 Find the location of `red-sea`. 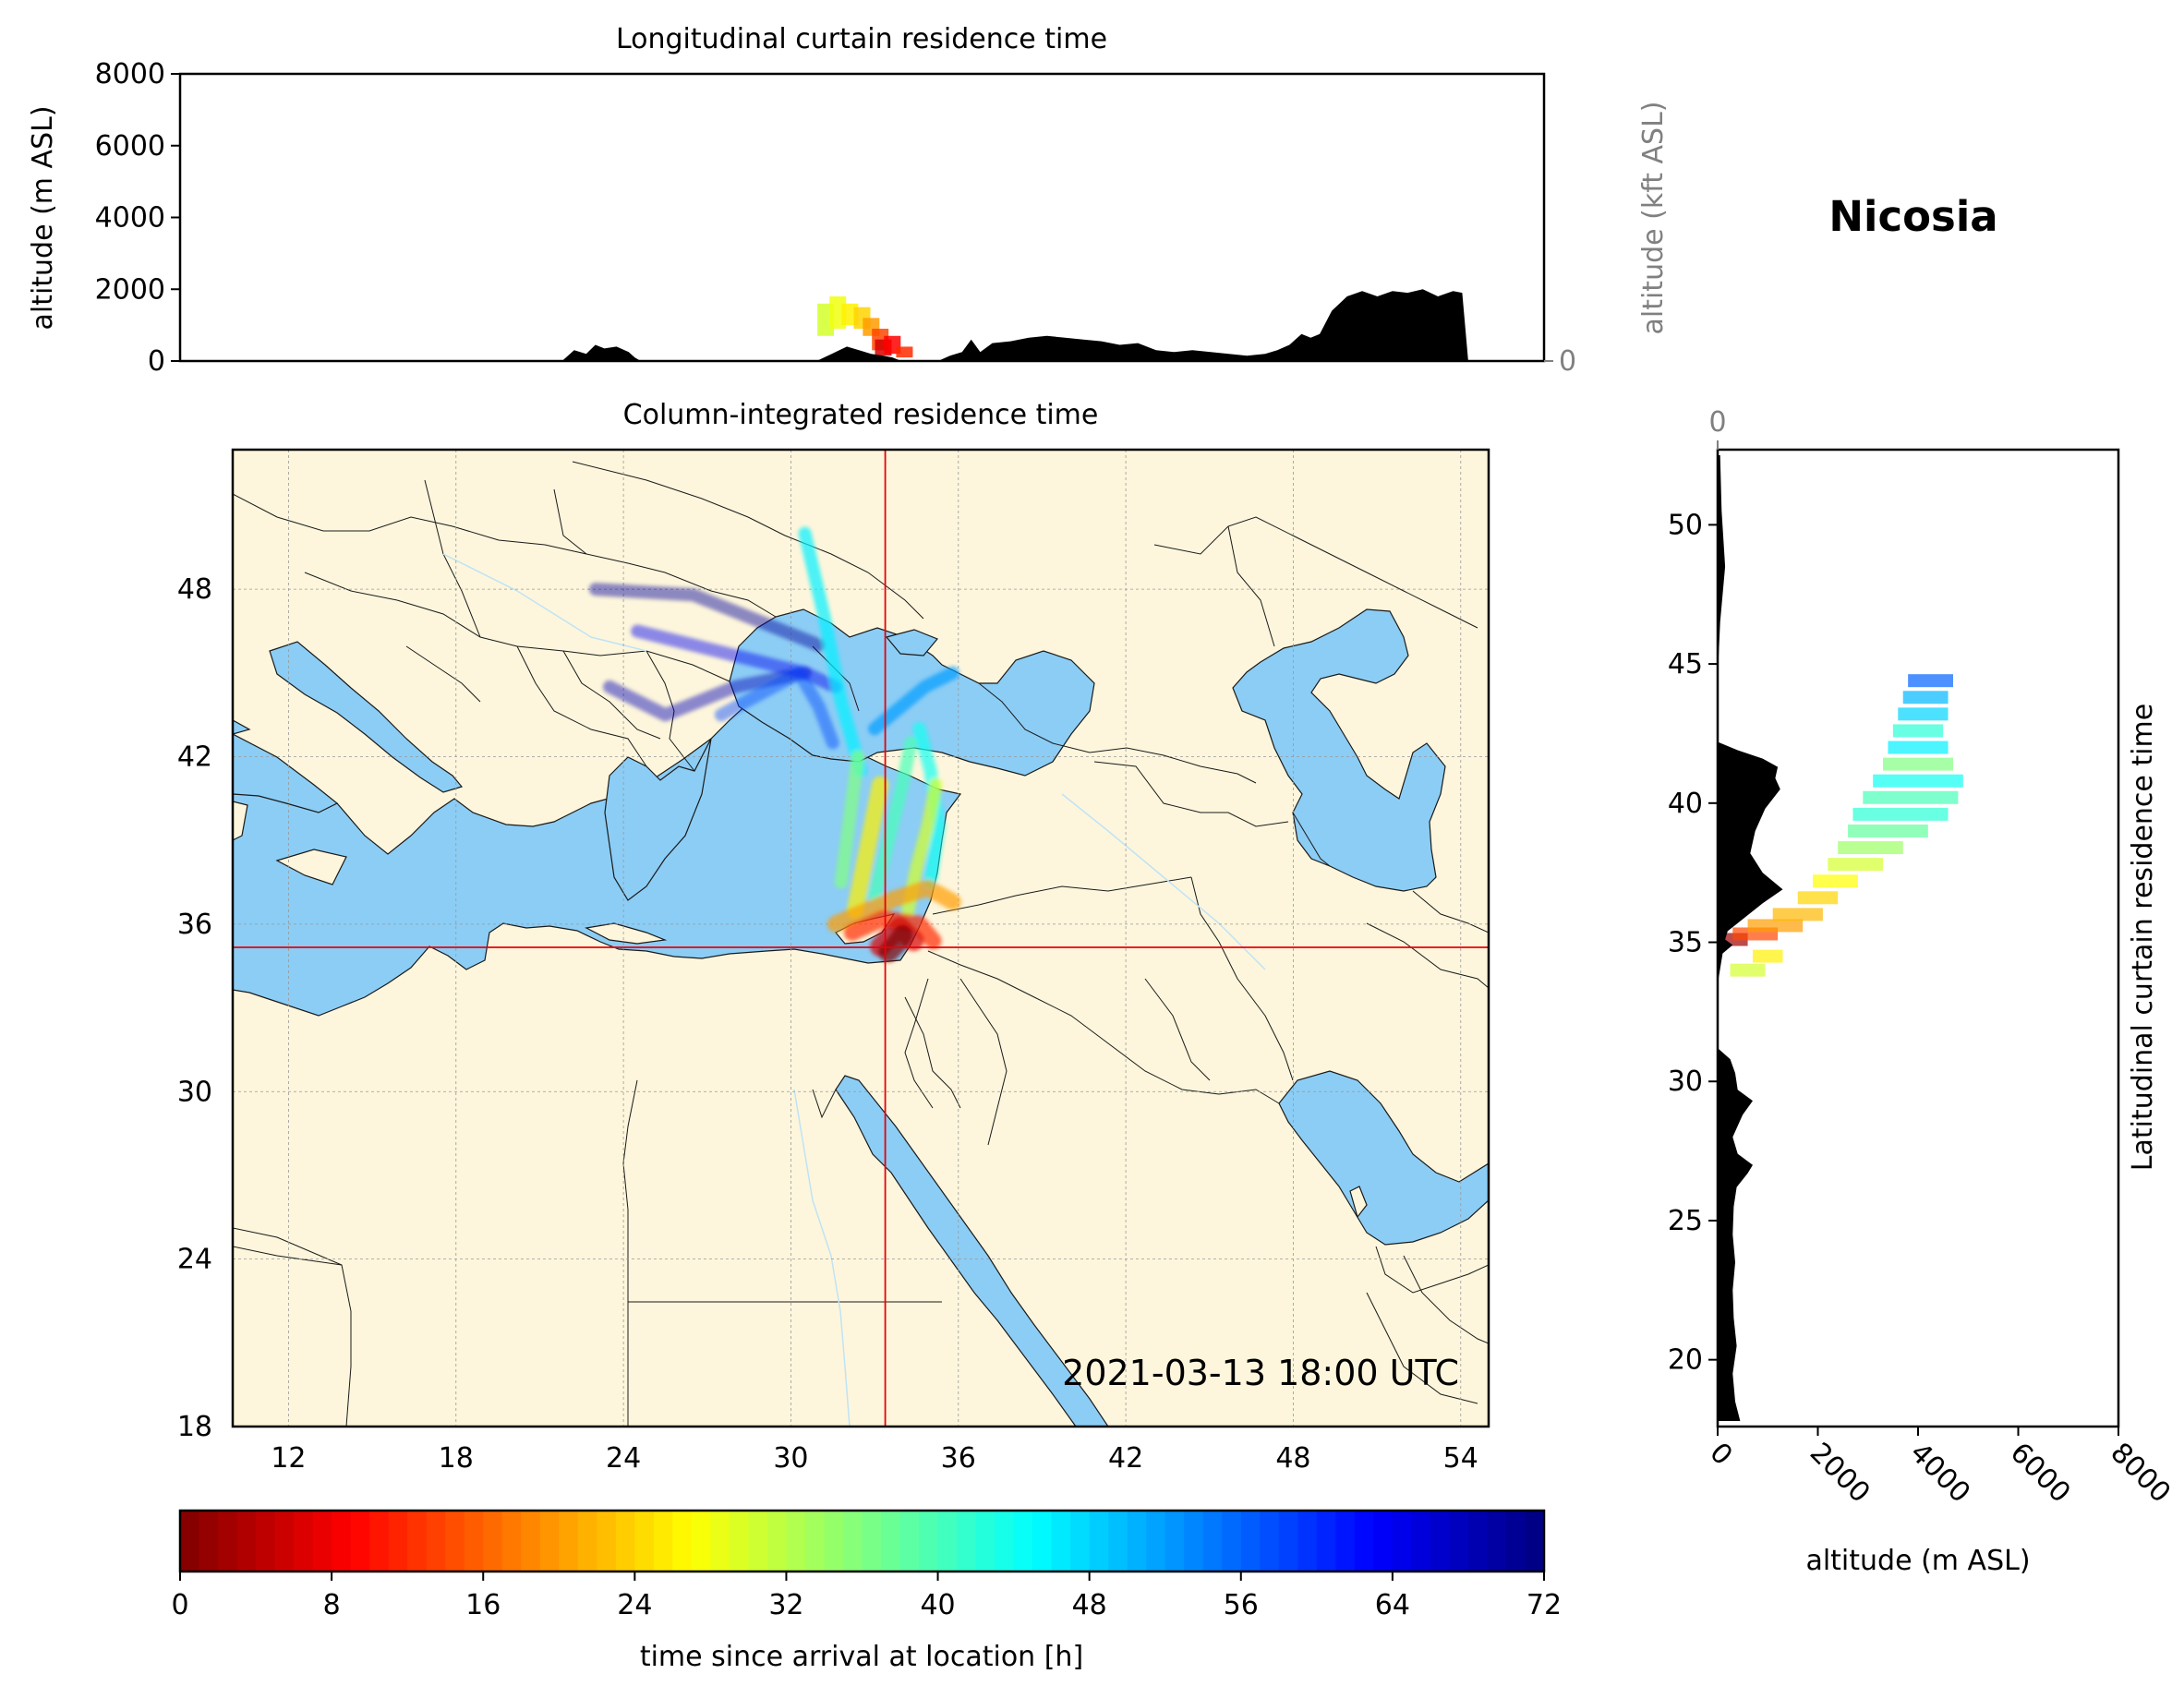

red-sea is located at coordinates (972, 1251).